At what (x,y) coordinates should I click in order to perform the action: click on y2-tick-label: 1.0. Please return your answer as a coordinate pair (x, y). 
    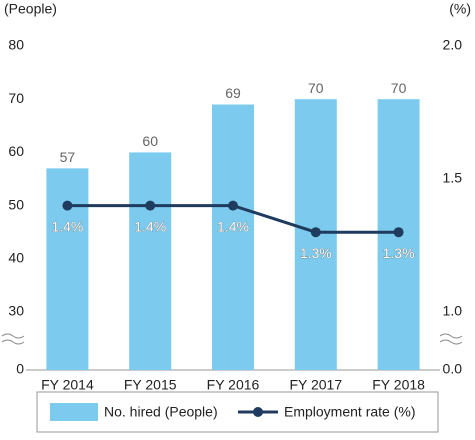
    Looking at the image, I should click on (453, 311).